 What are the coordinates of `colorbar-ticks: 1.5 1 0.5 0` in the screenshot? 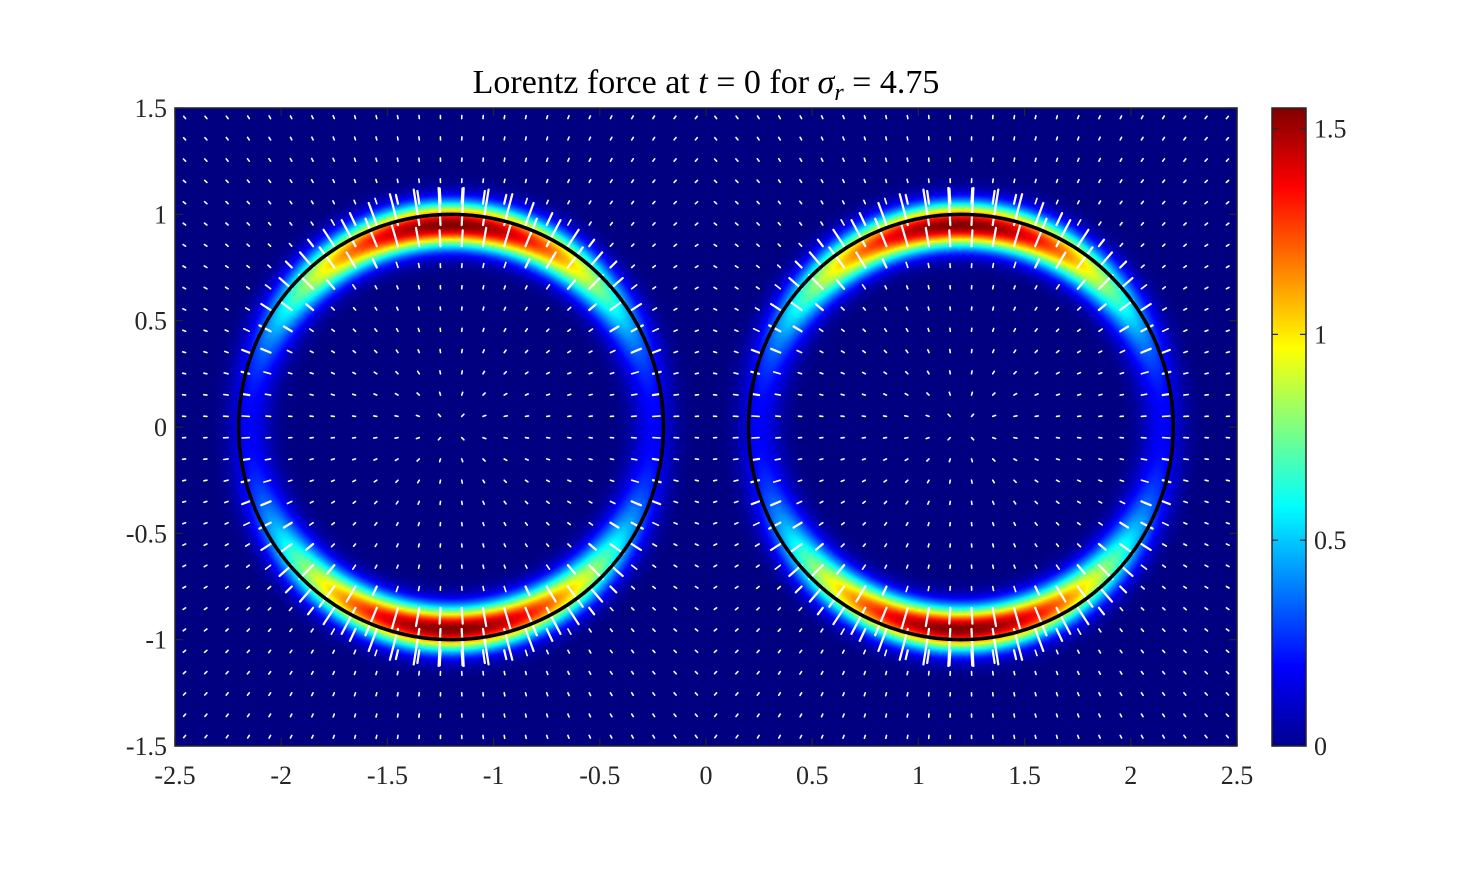 It's located at (1309, 438).